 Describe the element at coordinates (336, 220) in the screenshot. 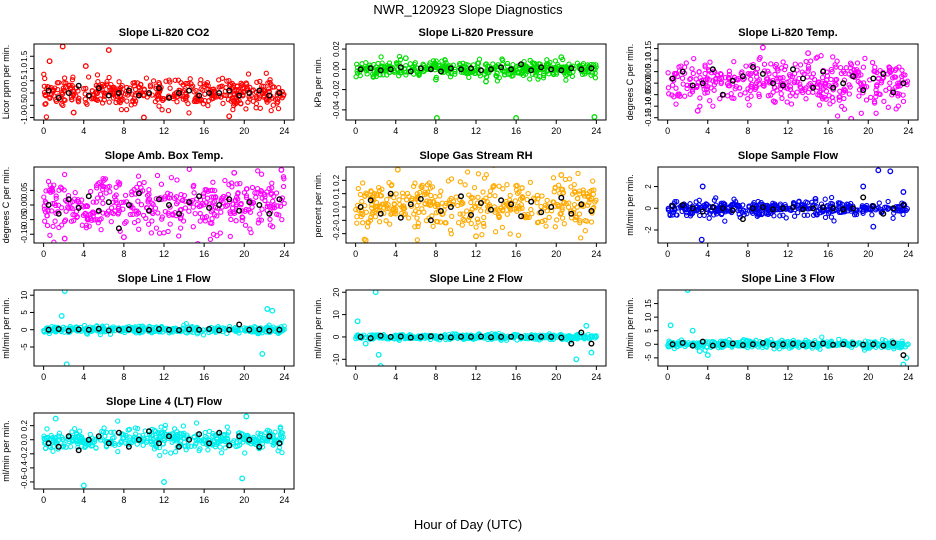

I see `y-tick-label: -0.1` at that location.